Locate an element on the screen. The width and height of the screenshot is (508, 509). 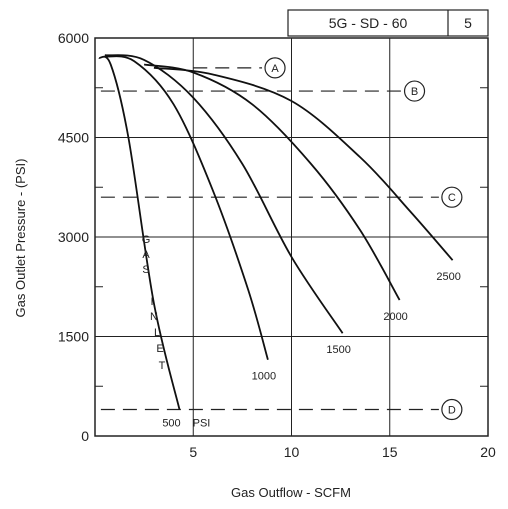
reference-label-a: A is located at coordinates (275, 69).